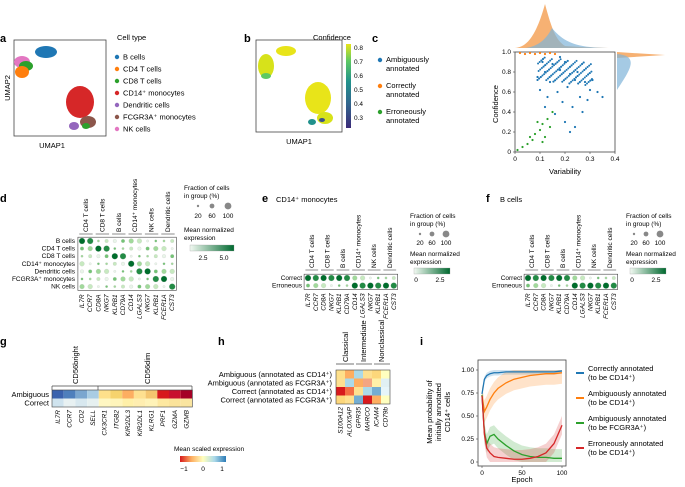  I want to click on size-tick: 100, so click(660, 243).